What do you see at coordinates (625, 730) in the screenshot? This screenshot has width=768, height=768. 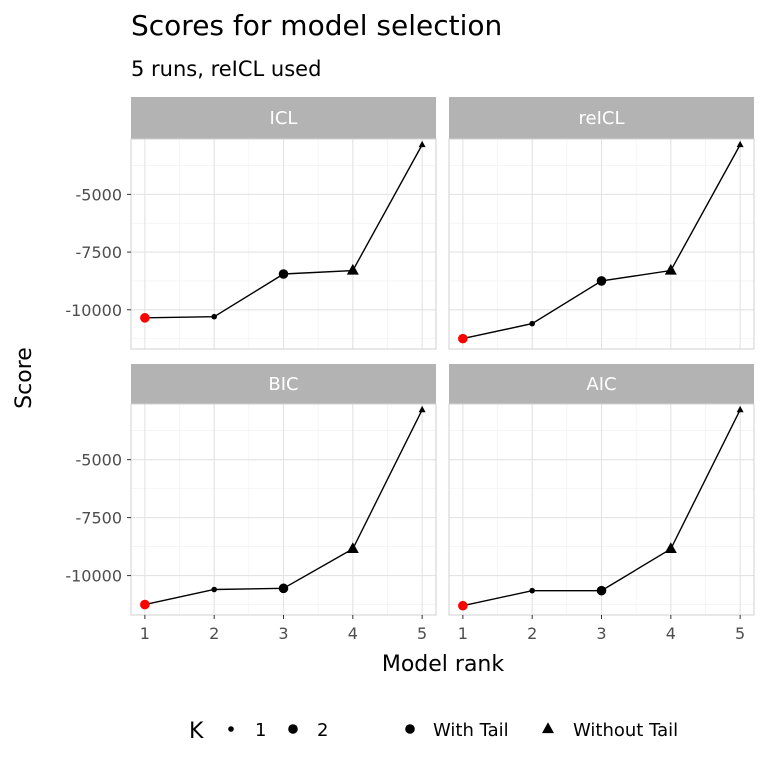 I see `legend-without-tail-label: Without Tail` at bounding box center [625, 730].